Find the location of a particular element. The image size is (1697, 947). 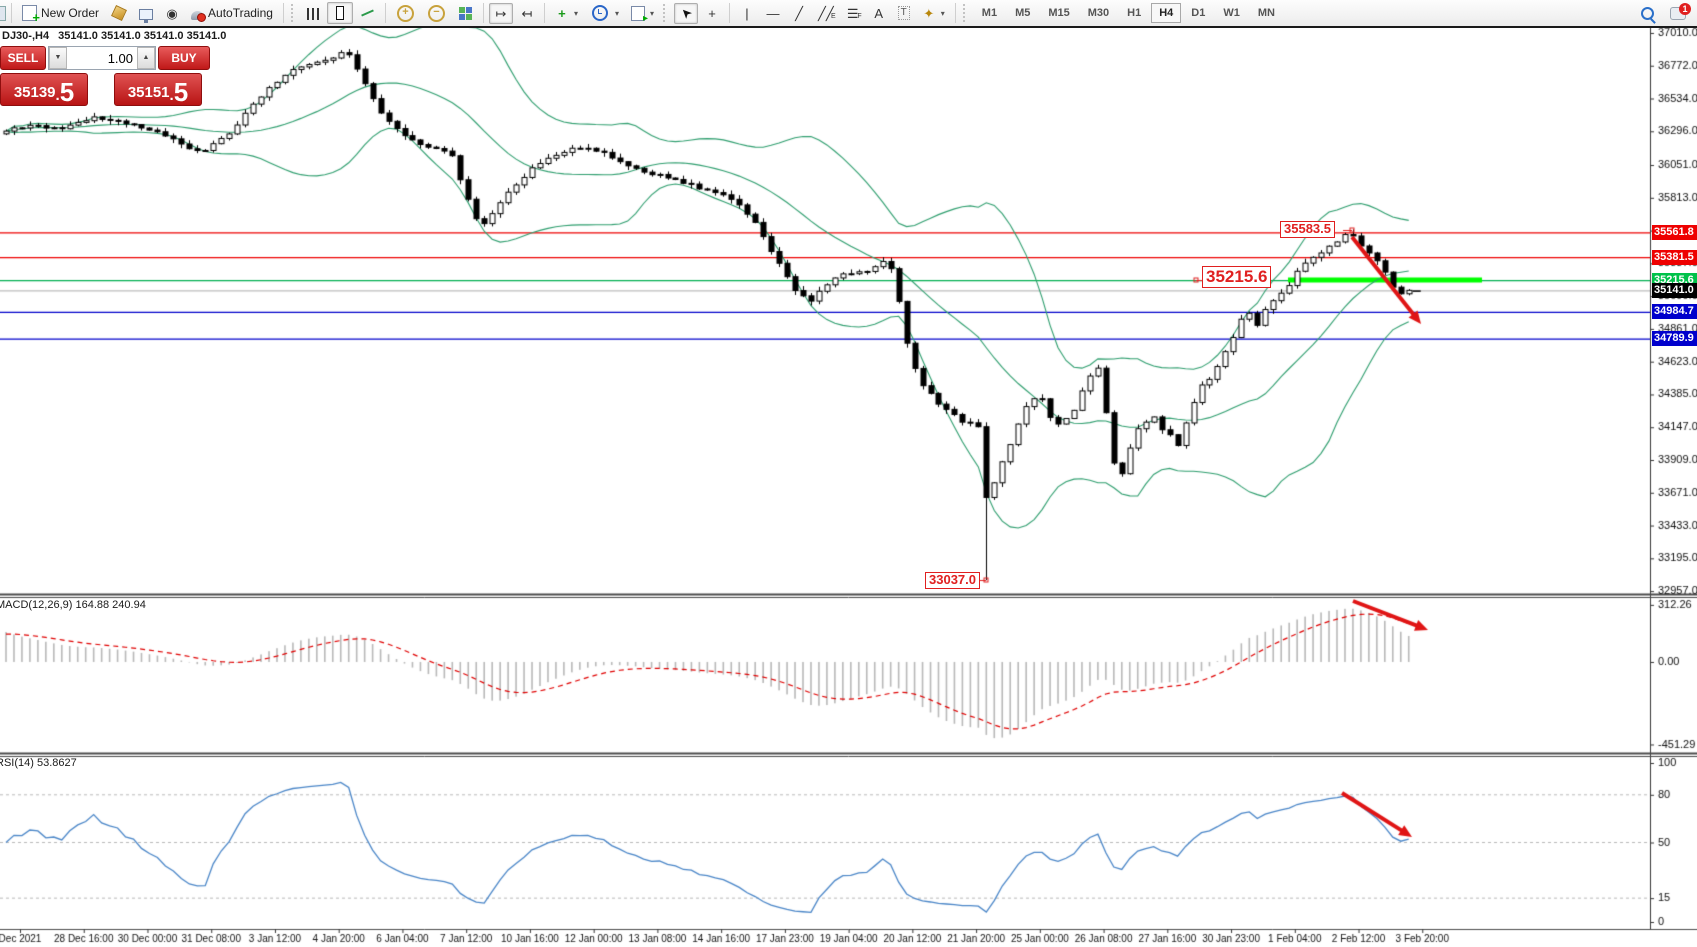

buy-price-pip: 5 is located at coordinates (181, 92).